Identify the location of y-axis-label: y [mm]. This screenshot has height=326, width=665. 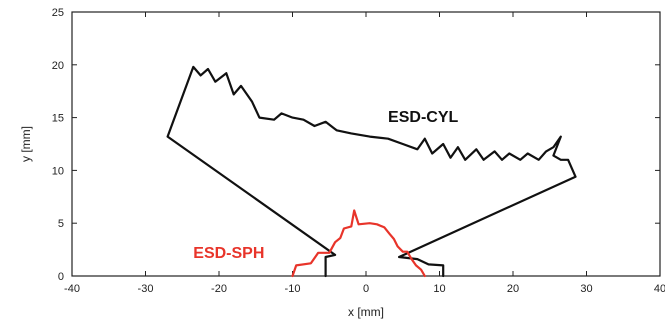
(26, 144).